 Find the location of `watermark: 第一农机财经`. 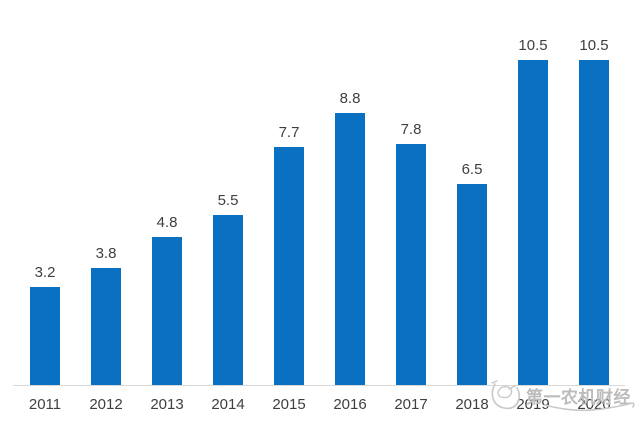

watermark: 第一农机财经 is located at coordinates (563, 399).